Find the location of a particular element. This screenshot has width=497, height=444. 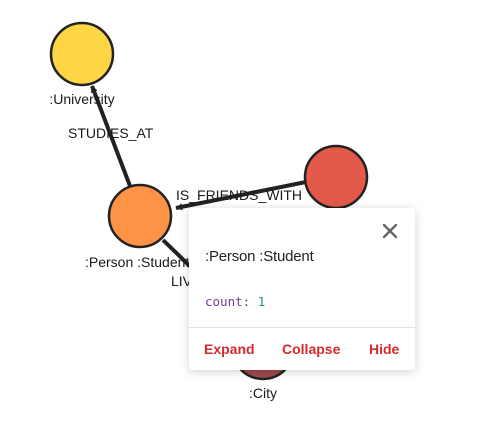

node-person-student: :Person :Student is located at coordinates (137, 226).